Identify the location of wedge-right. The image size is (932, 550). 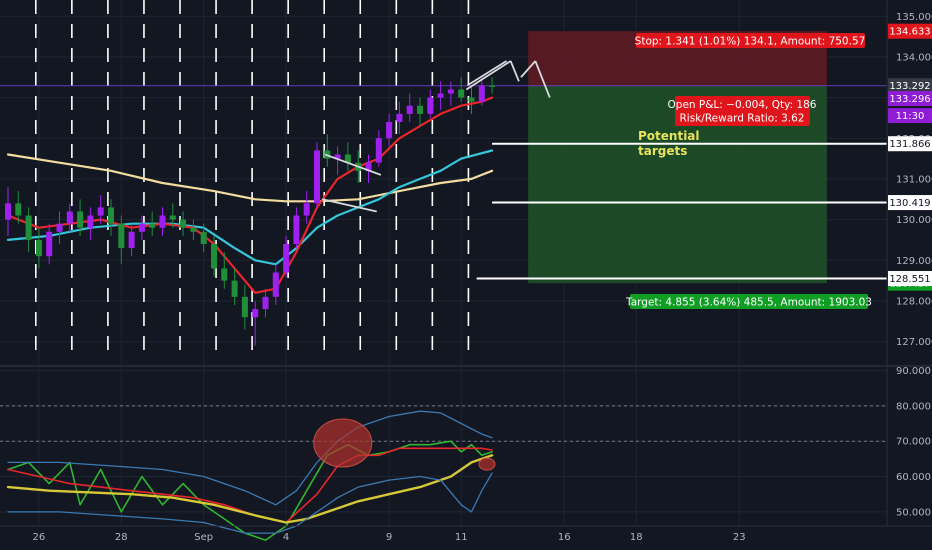
(528, 69).